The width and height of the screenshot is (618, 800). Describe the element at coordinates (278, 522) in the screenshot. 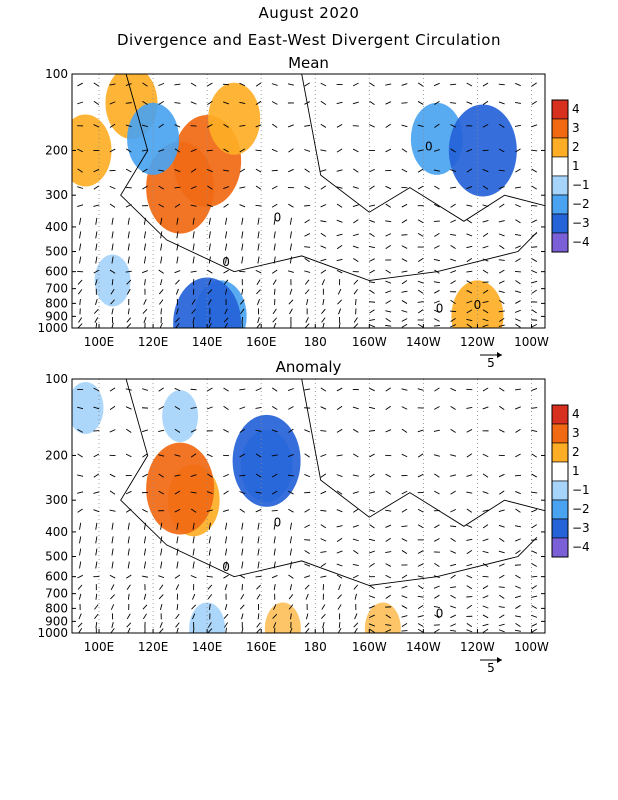

I see `contour-label: 0` at that location.